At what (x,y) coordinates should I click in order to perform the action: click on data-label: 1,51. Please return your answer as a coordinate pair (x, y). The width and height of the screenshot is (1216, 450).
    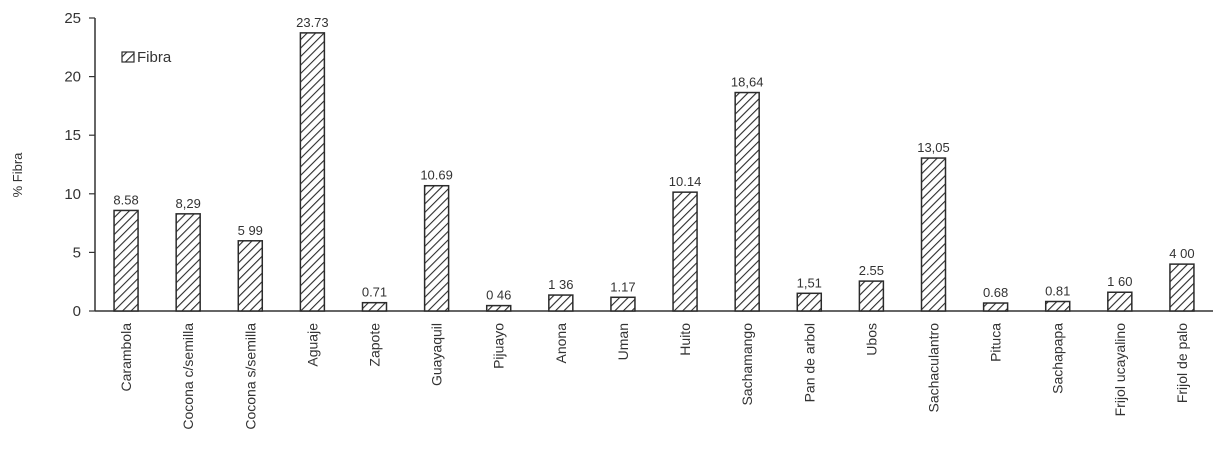
    Looking at the image, I should click on (809, 282).